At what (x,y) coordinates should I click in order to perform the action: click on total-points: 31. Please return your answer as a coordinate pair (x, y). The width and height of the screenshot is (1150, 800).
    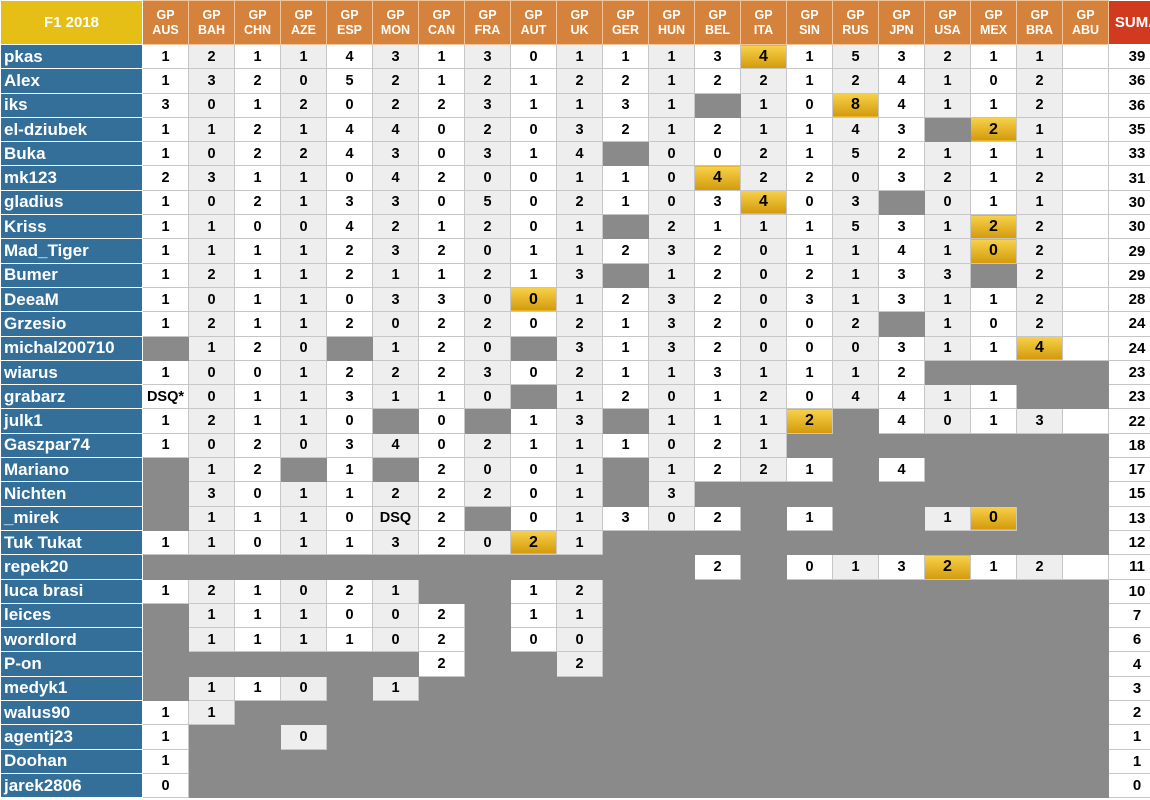
    Looking at the image, I should click on (1129, 178).